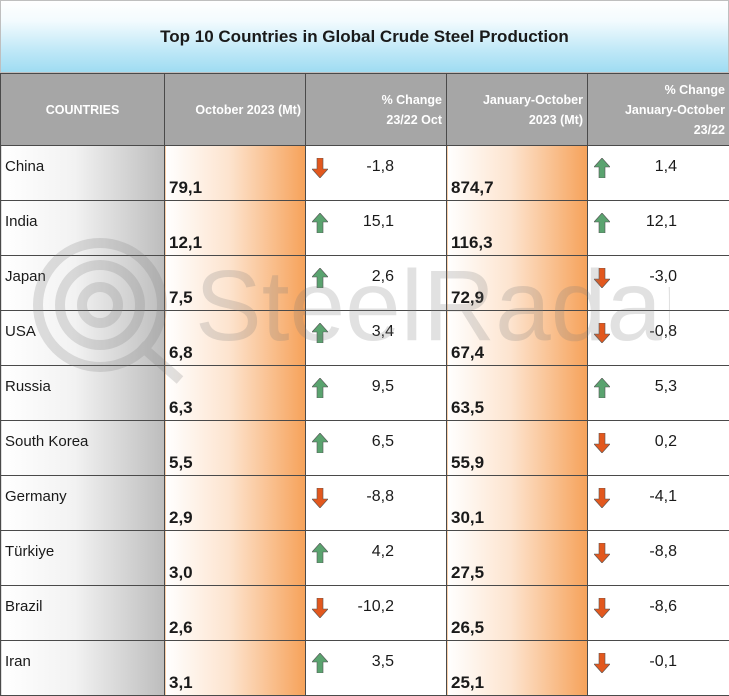  Describe the element at coordinates (83, 503) in the screenshot. I see `country-cell: Germany` at that location.